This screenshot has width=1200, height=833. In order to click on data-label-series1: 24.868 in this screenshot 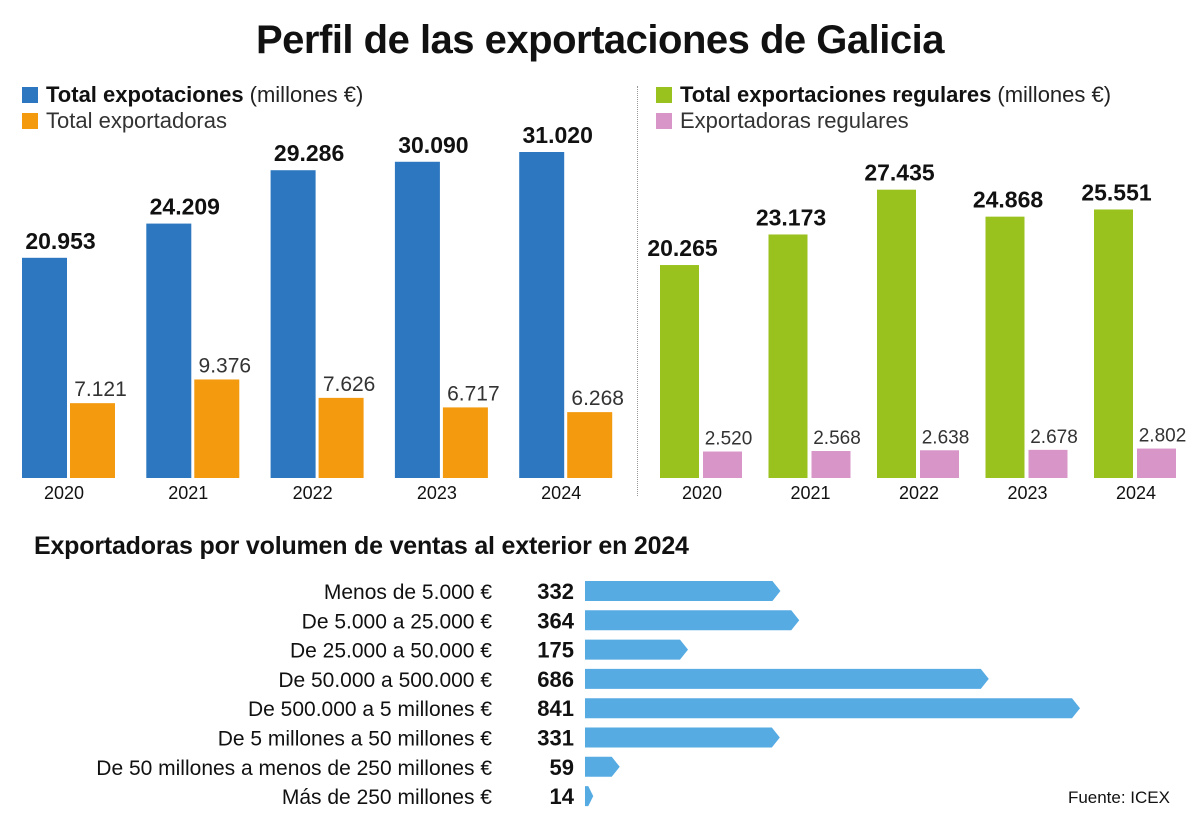, I will do `click(1008, 200)`.